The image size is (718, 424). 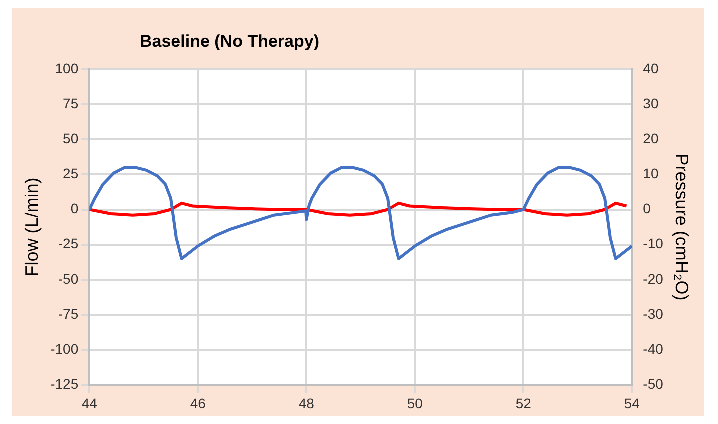 I want to click on y-tick-label: 75, so click(x=71, y=103).